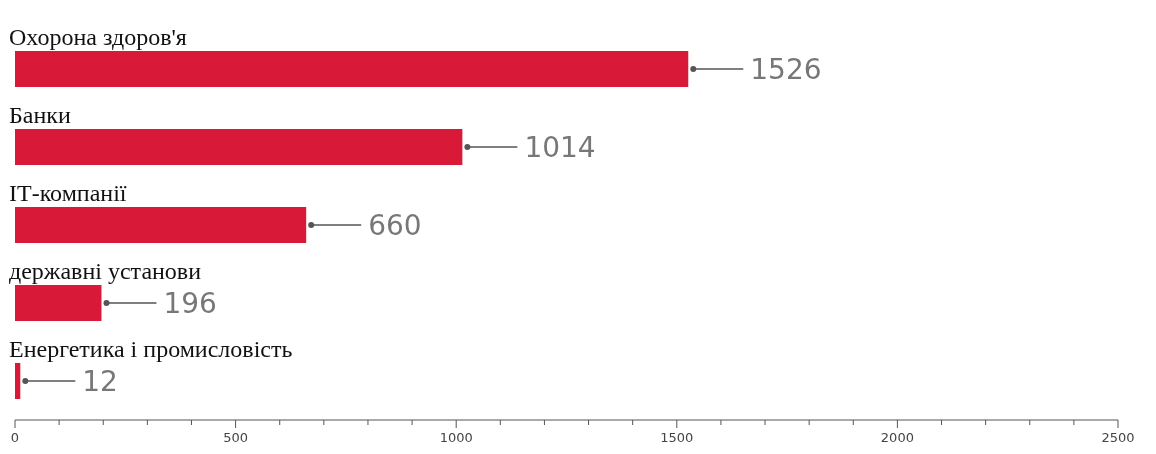  I want to click on x-tick-label: 500, so click(236, 437).